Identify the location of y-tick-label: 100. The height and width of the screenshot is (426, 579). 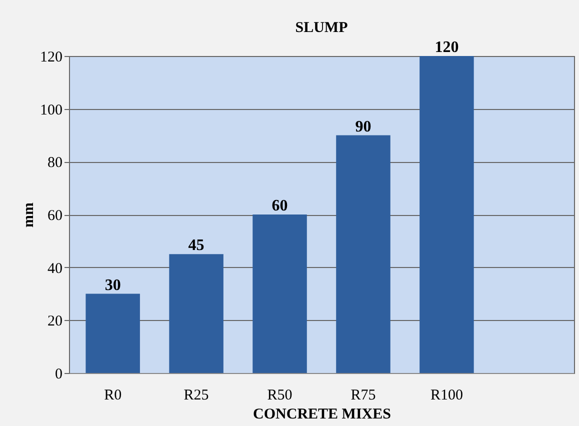
(51, 110).